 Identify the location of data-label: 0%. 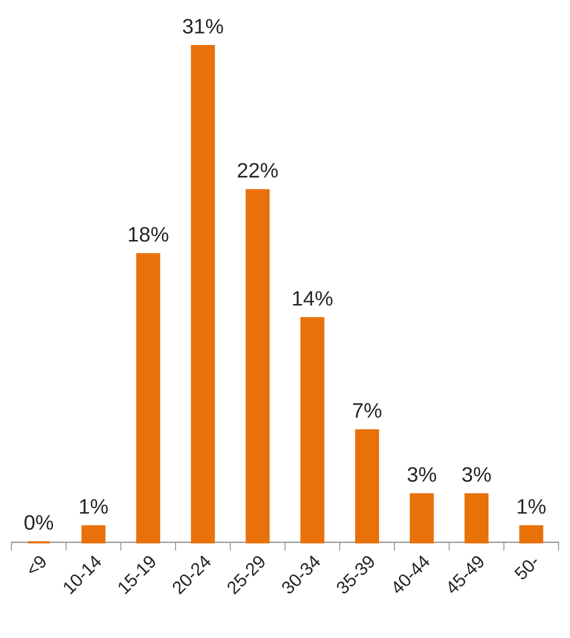
(39, 522).